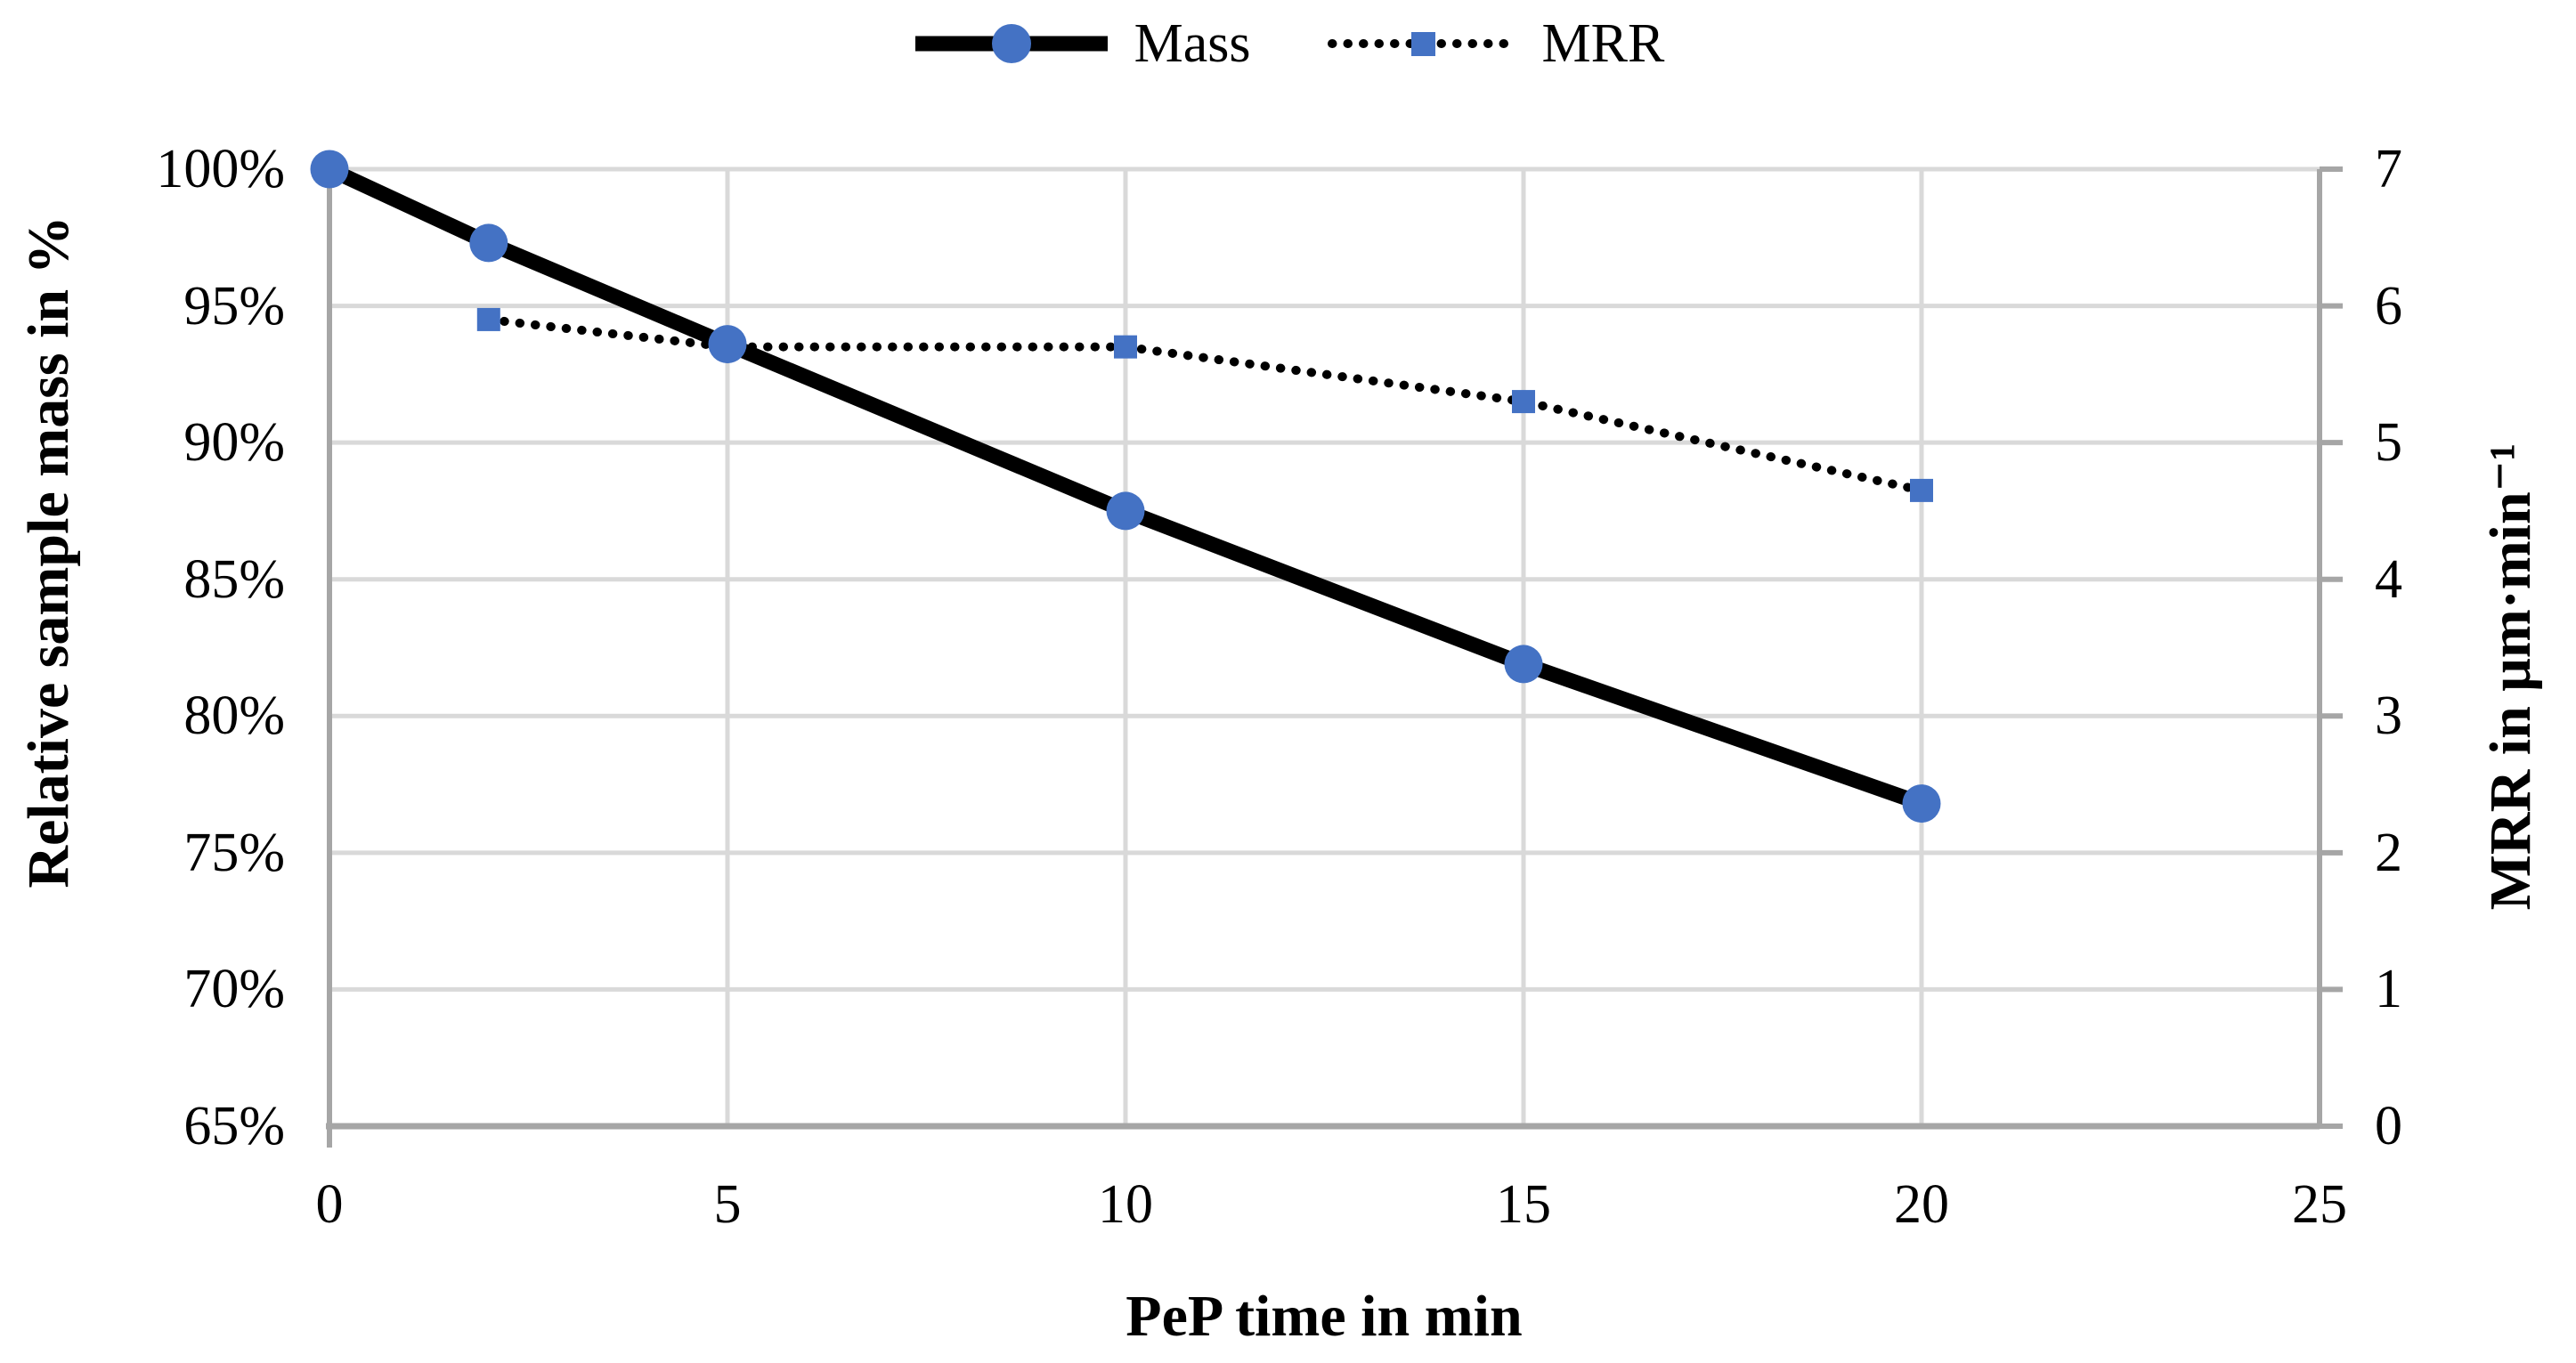 This screenshot has height=1363, width=2576. Describe the element at coordinates (2388, 1126) in the screenshot. I see `y-right-tick-label: 0` at that location.